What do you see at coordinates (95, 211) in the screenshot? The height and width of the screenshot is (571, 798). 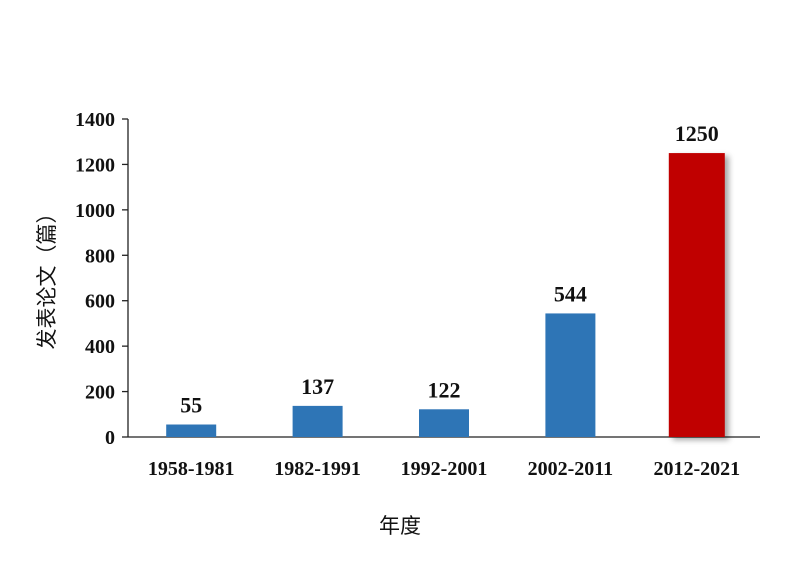 I see `y-tick-label: 1000` at bounding box center [95, 211].